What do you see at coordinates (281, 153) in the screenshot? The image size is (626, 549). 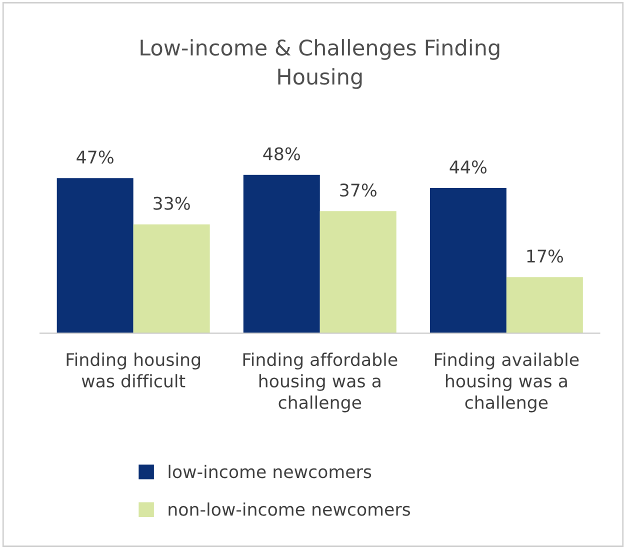 I see `data-label: 48%` at bounding box center [281, 153].